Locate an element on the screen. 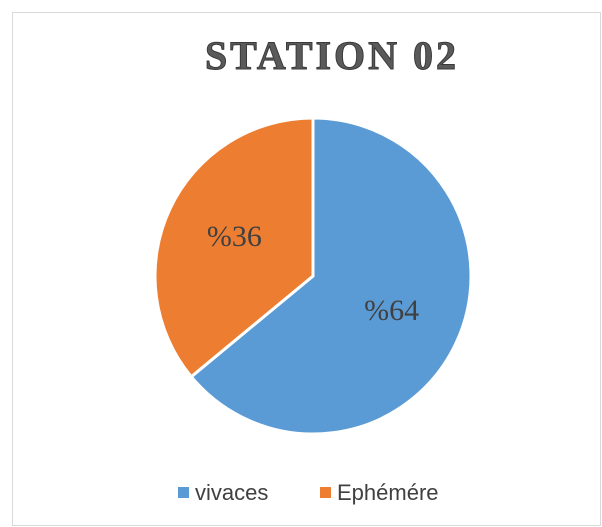  legend-label: Ephémére is located at coordinates (388, 492).